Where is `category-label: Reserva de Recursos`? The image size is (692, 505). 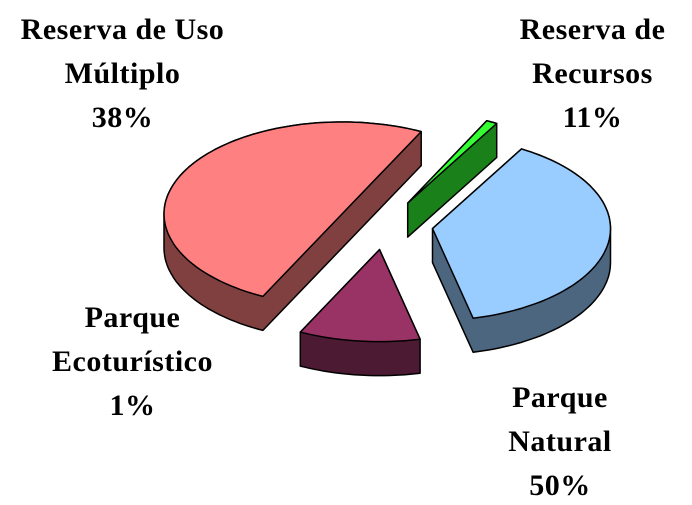
category-label: Reserva de Recursos is located at coordinates (592, 51).